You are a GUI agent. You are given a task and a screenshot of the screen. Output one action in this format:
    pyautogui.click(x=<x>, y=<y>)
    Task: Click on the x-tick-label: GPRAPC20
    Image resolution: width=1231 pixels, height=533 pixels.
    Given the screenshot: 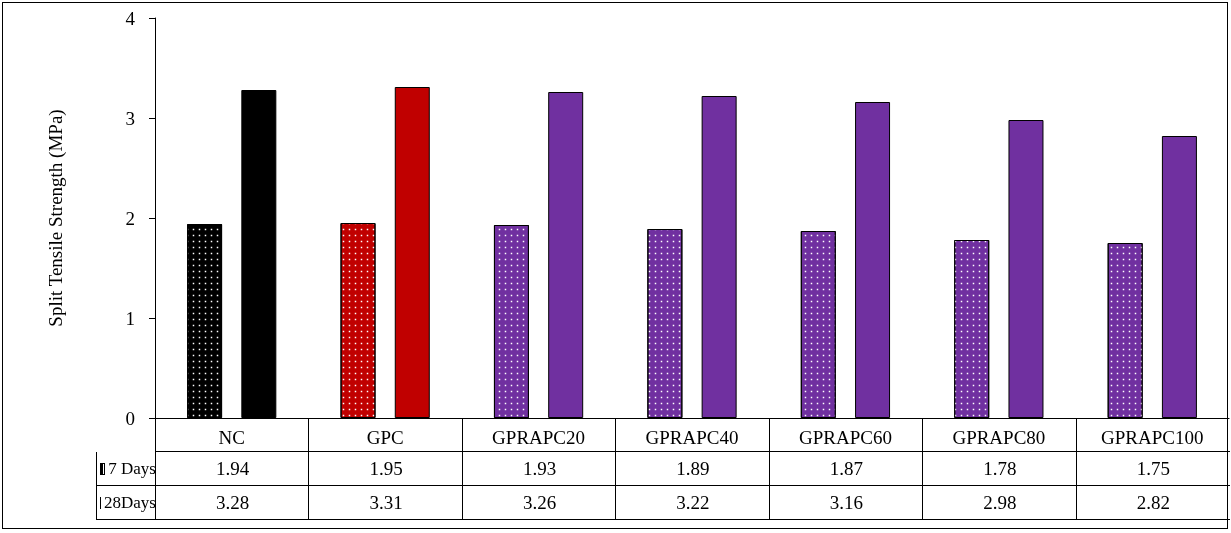 What is the action you would take?
    pyautogui.click(x=539, y=437)
    